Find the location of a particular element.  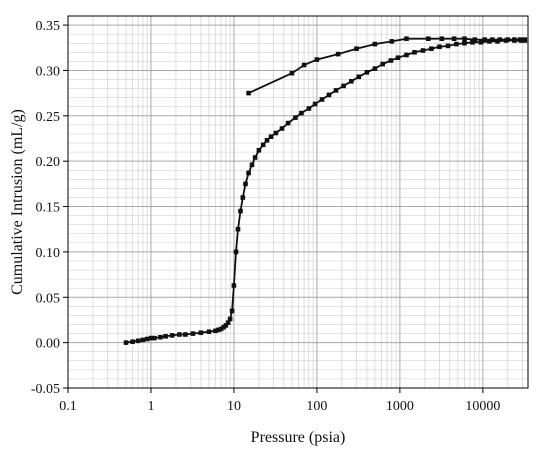

series-line is located at coordinates (386, 65).